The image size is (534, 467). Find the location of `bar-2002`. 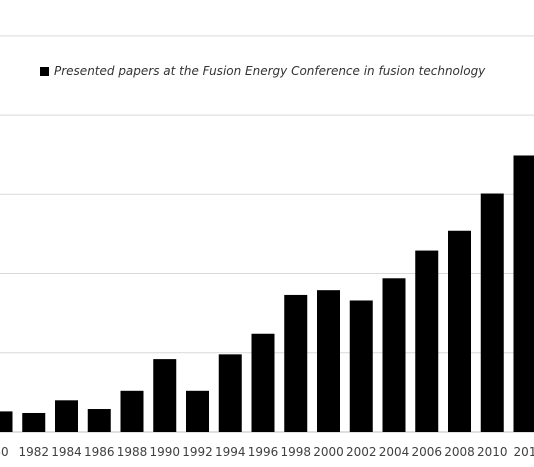

bar-2002 is located at coordinates (361, 366).